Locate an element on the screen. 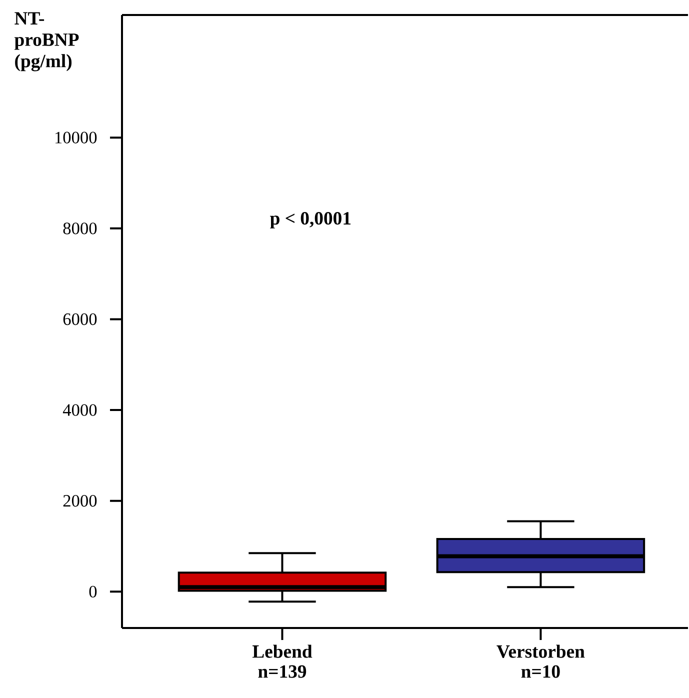  y-axis-title: NT-proBNP (pg/ml) is located at coordinates (46, 42).